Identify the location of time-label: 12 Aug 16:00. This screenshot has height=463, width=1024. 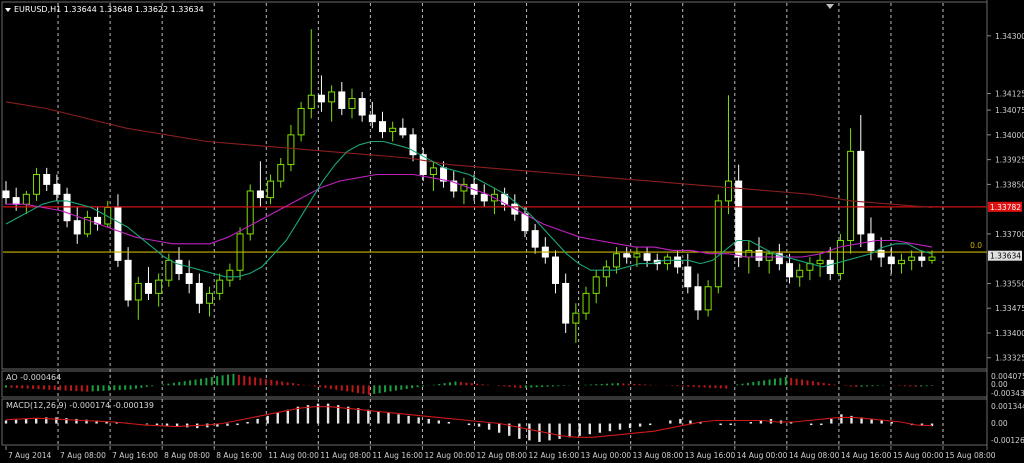
(554, 455).